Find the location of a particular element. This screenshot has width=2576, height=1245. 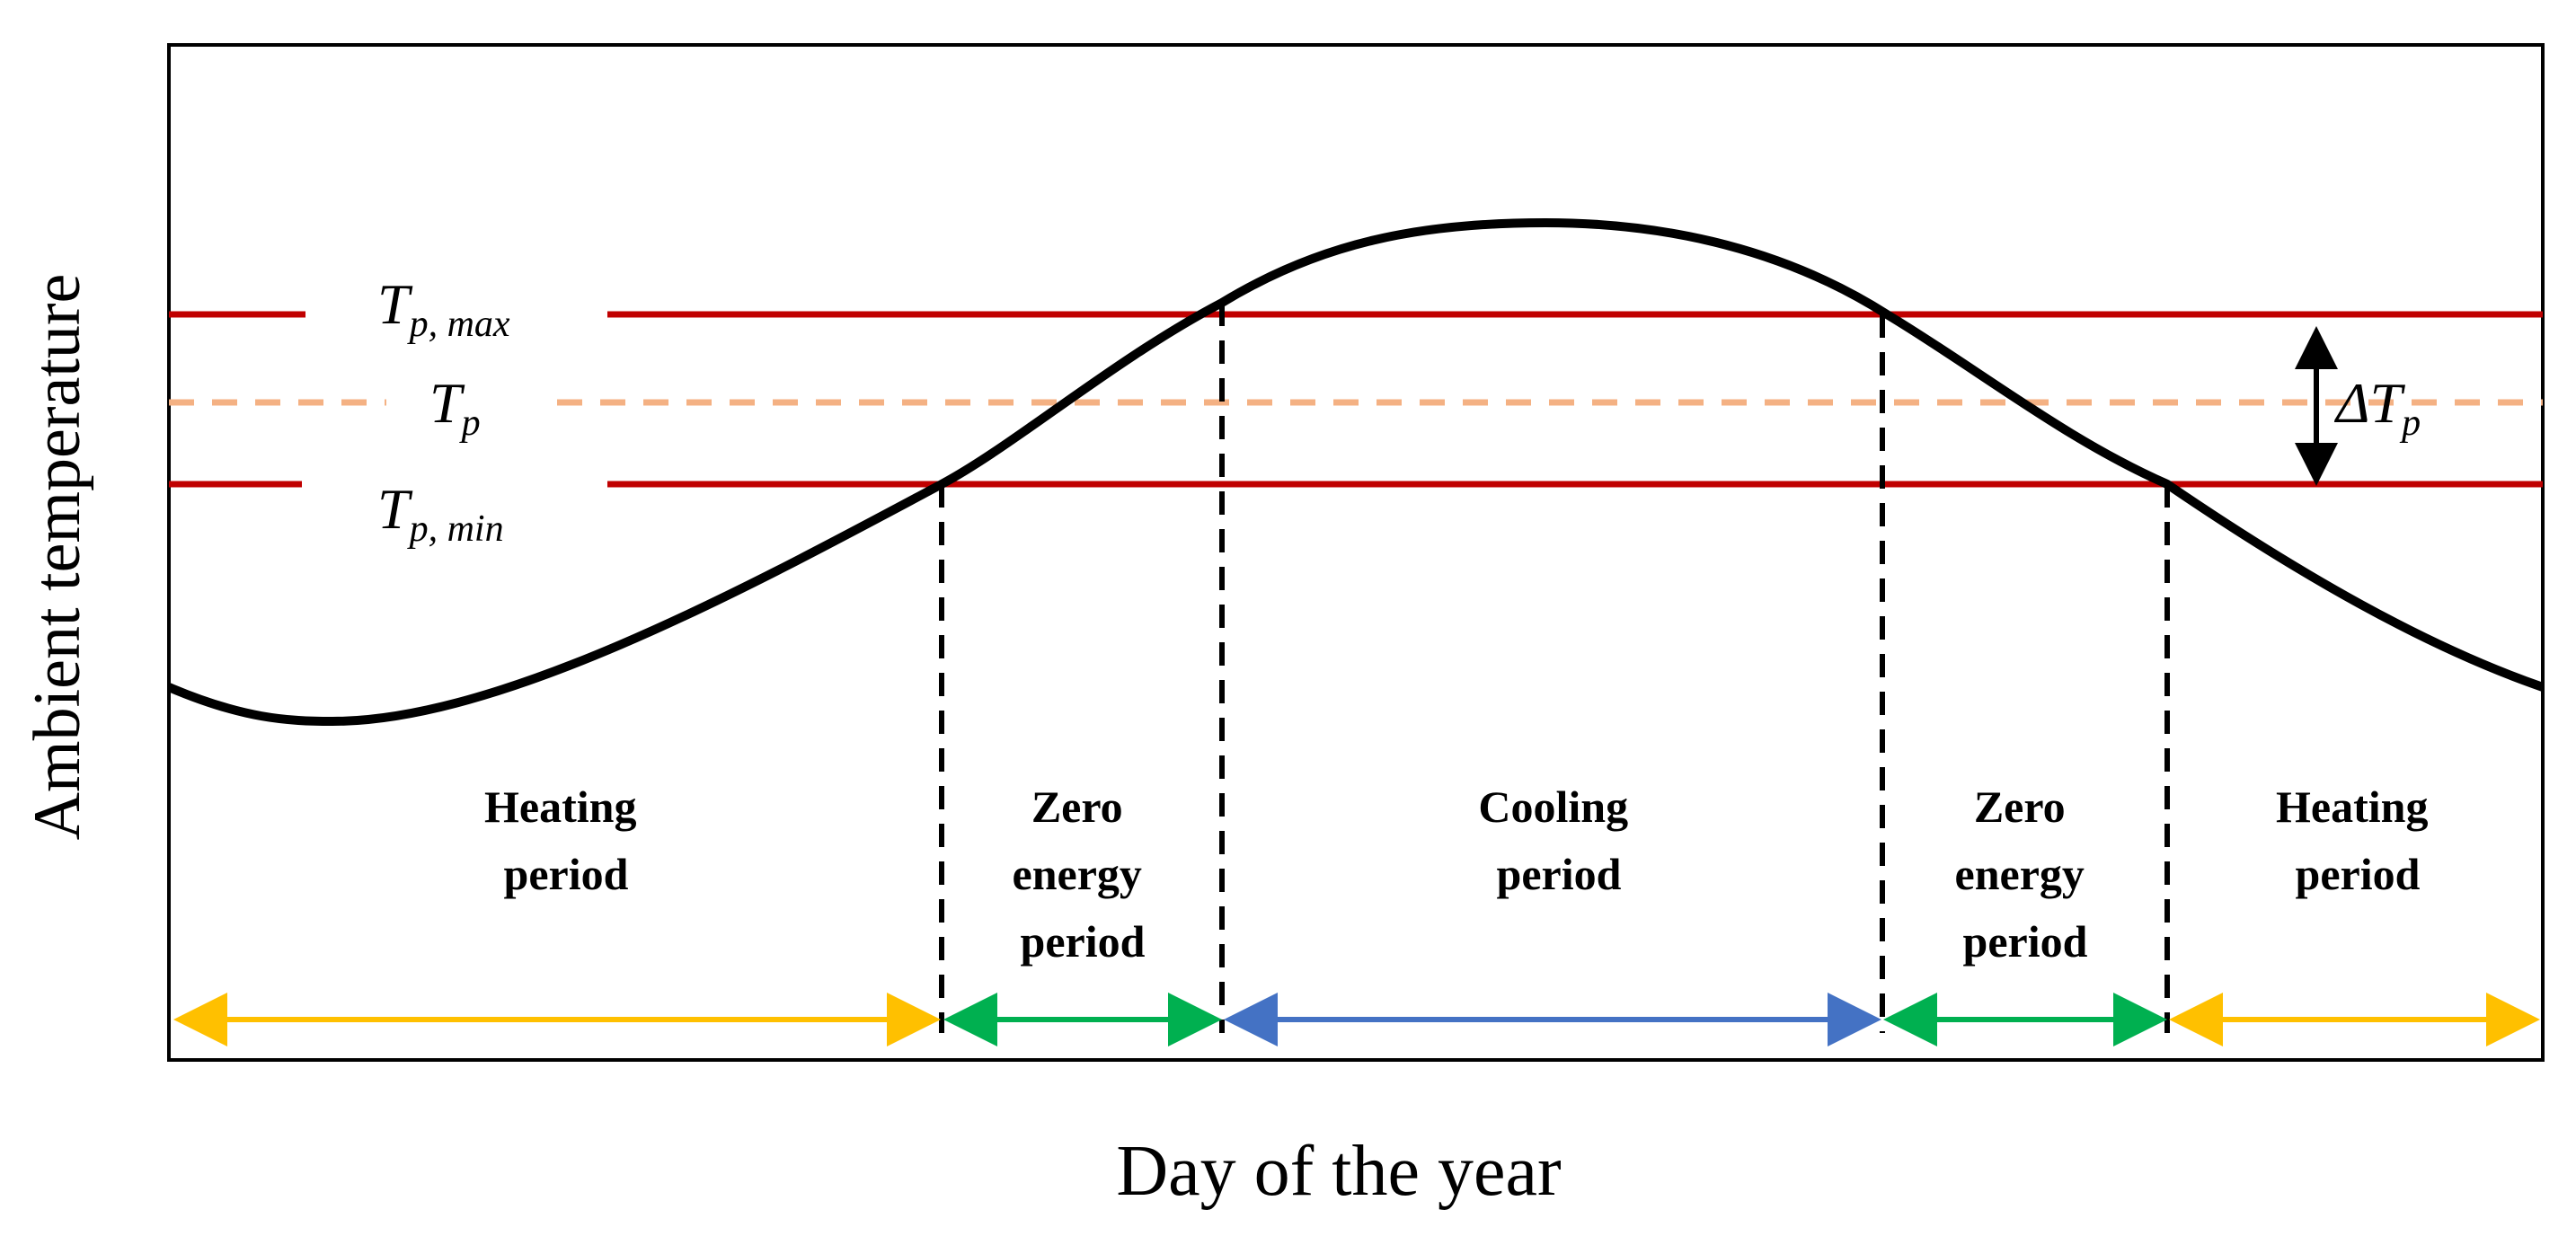

t-mean-label: Tp is located at coordinates (455, 407).